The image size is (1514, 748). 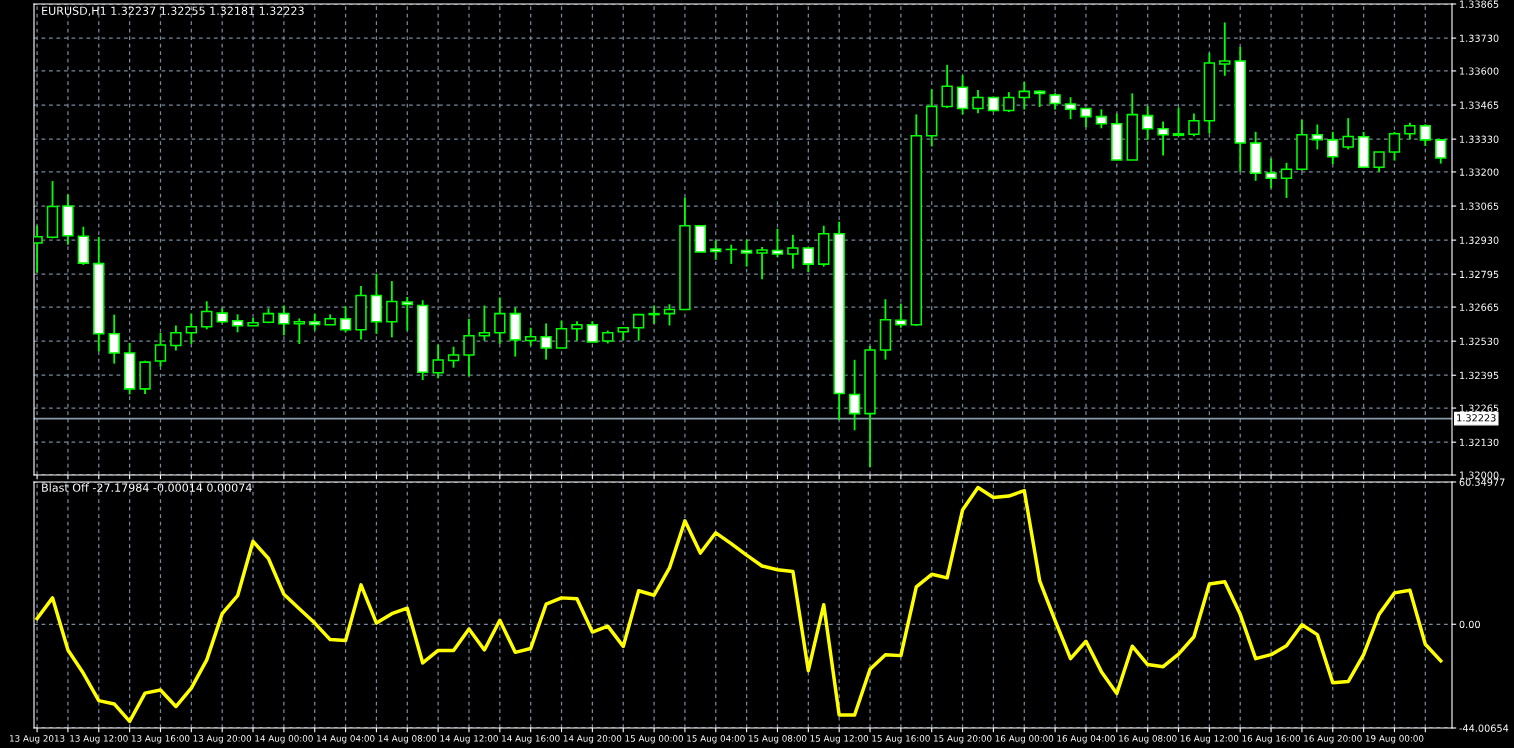 What do you see at coordinates (1479, 172) in the screenshot?
I see `y-tick-label: 1.33200` at bounding box center [1479, 172].